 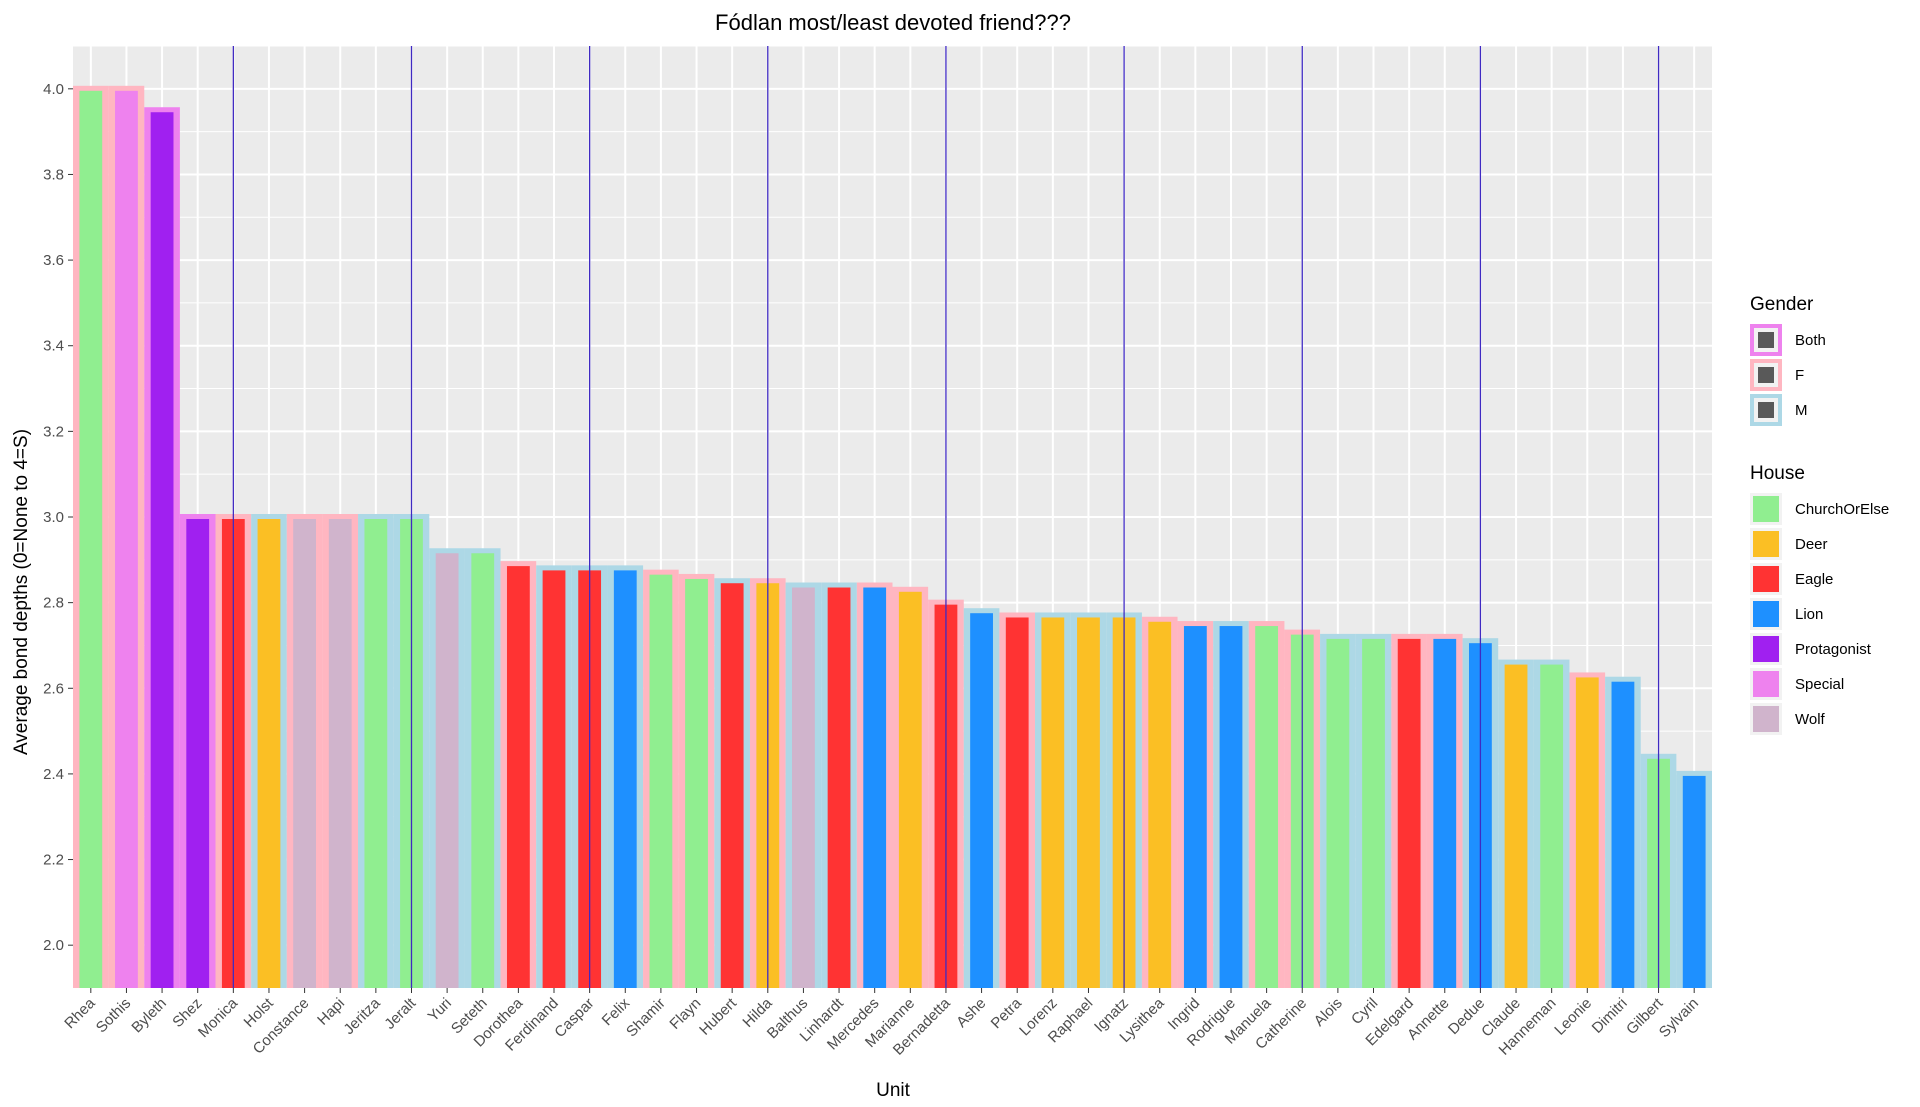 I want to click on bar-holst, so click(x=269, y=753).